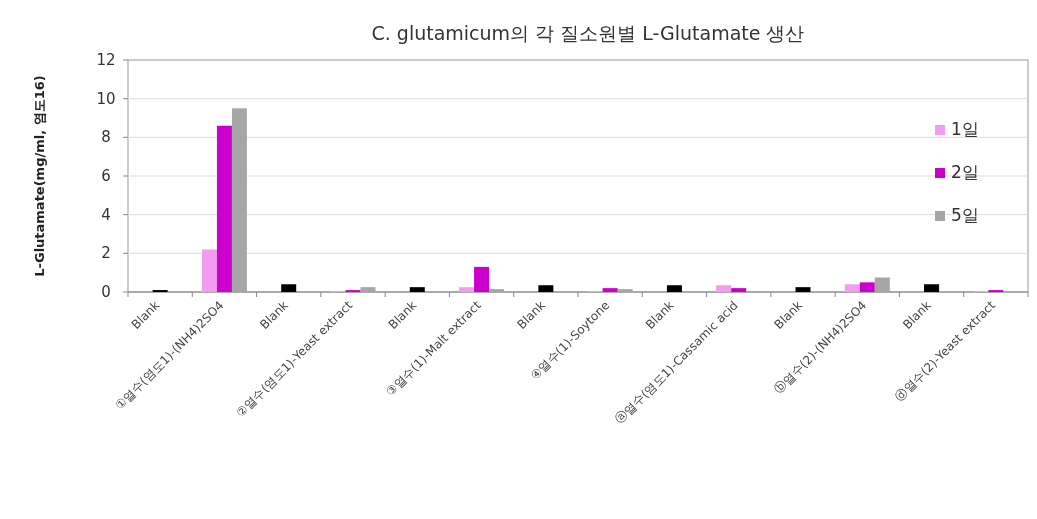  Describe the element at coordinates (106, 292) in the screenshot. I see `y-tick-label: 0` at that location.